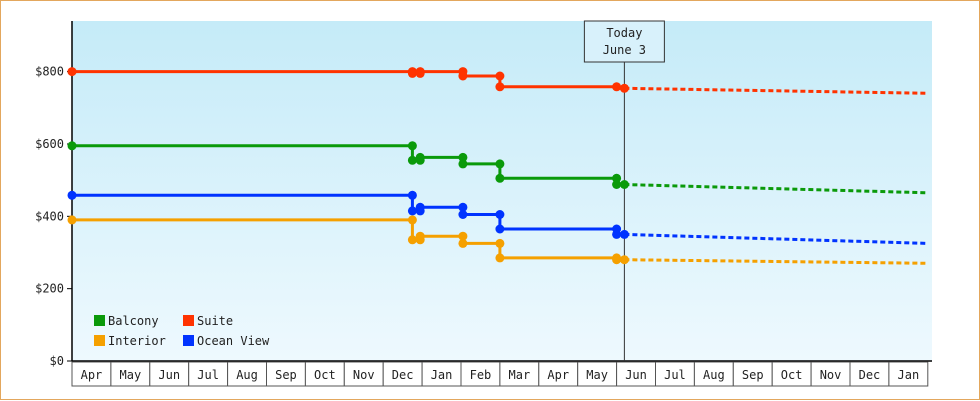 Image resolution: width=980 pixels, height=401 pixels. I want to click on y-tick-label: $0, so click(57, 361).